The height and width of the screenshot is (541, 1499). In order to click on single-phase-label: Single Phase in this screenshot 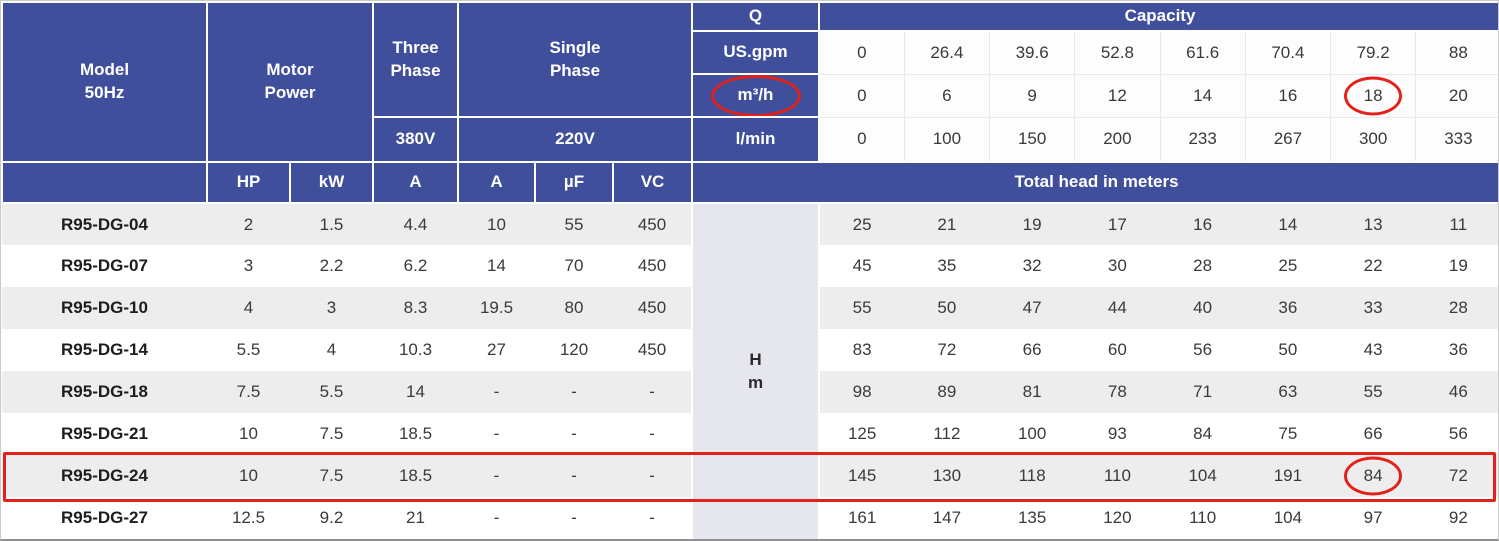, I will do `click(575, 58)`.